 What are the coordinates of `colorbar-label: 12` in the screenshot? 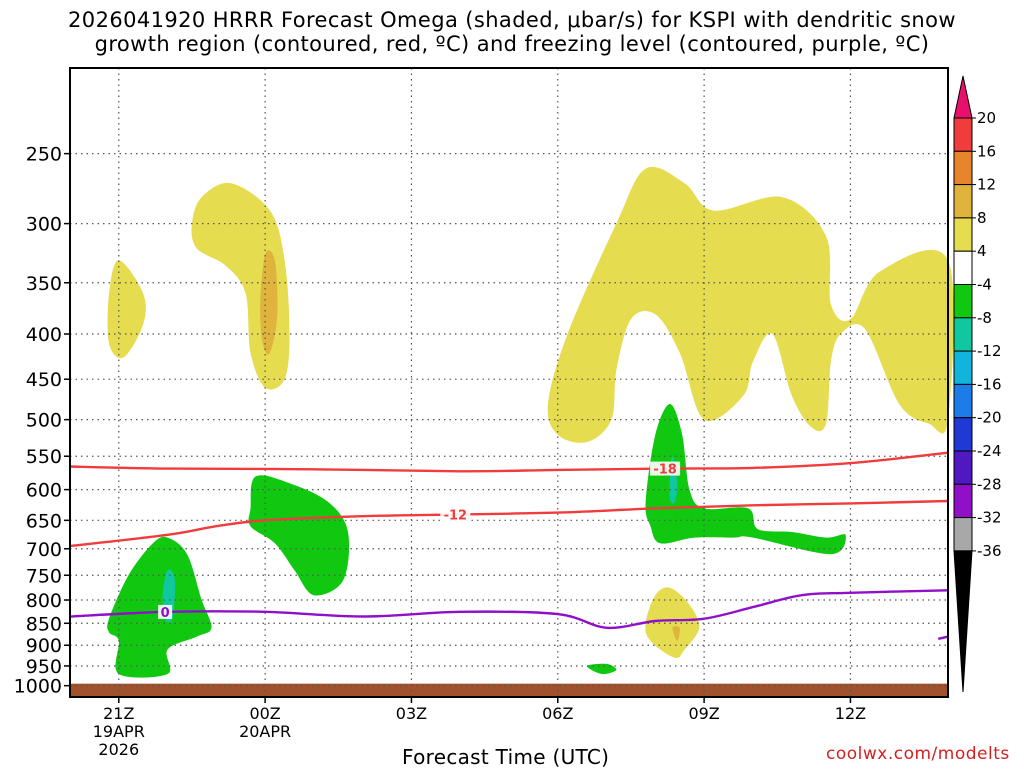 It's located at (986, 185).